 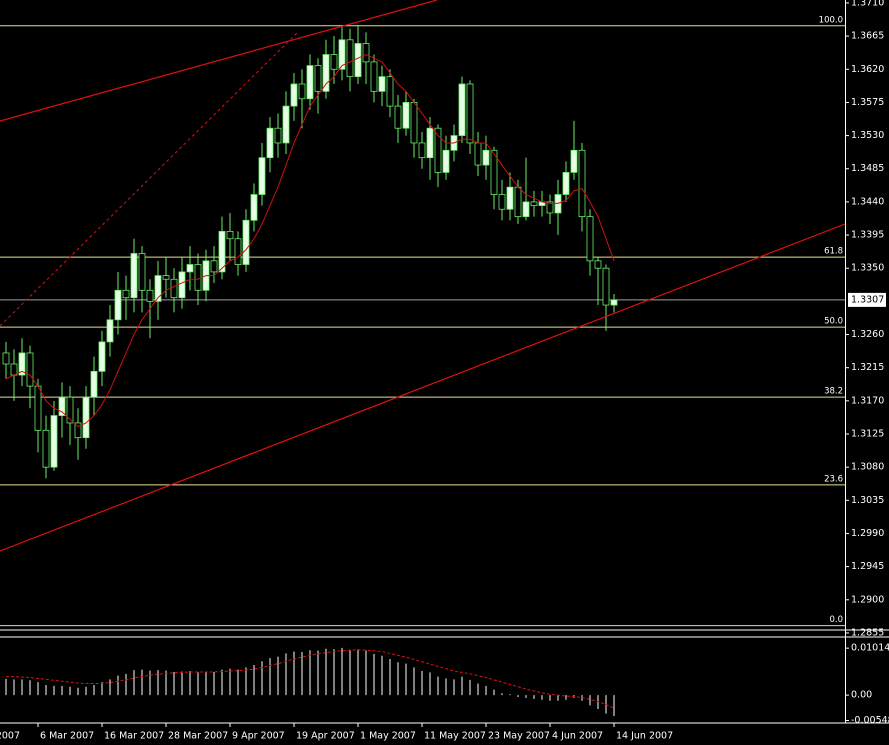 What do you see at coordinates (867, 268) in the screenshot?
I see `y-tick-label: 1.3350` at bounding box center [867, 268].